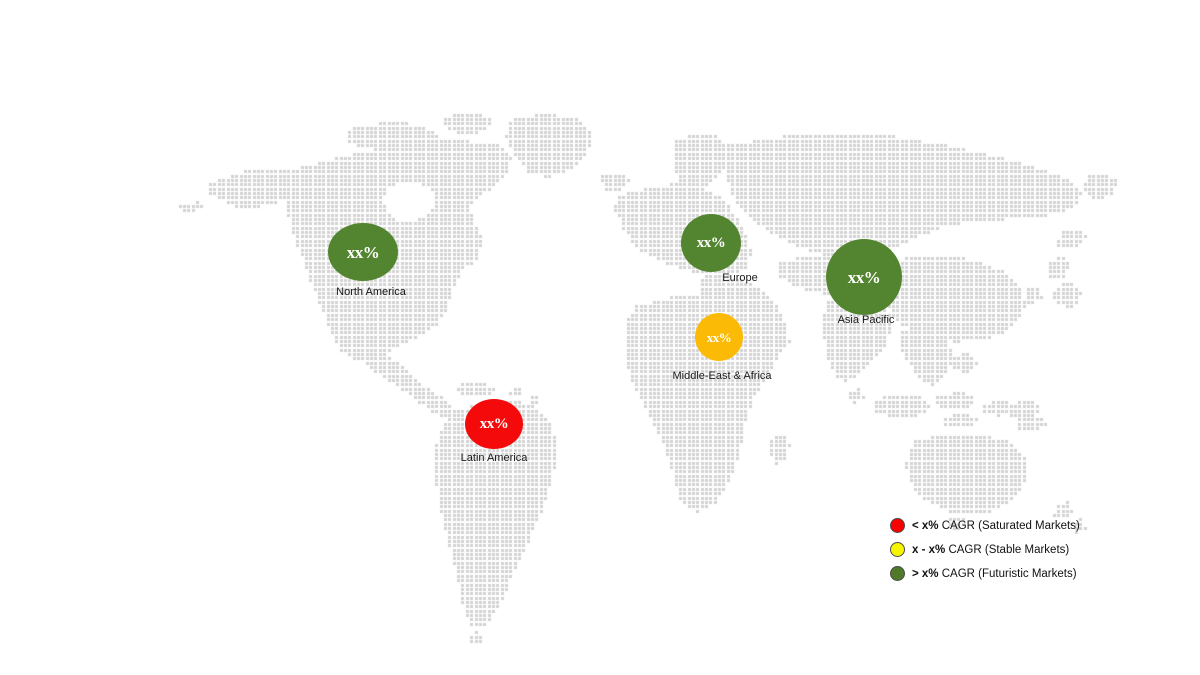 The height and width of the screenshot is (675, 1200). What do you see at coordinates (996, 525) in the screenshot?
I see `legend-saturated-label: < x% CAGR (Saturated Markets)` at bounding box center [996, 525].